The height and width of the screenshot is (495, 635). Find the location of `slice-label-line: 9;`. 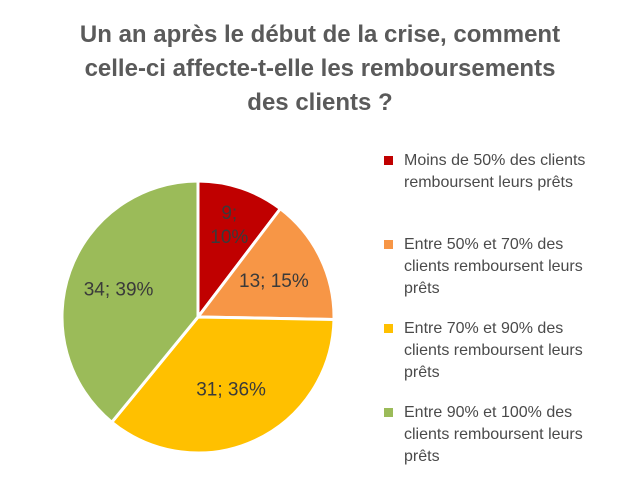

slice-label-line: 9; is located at coordinates (229, 213).